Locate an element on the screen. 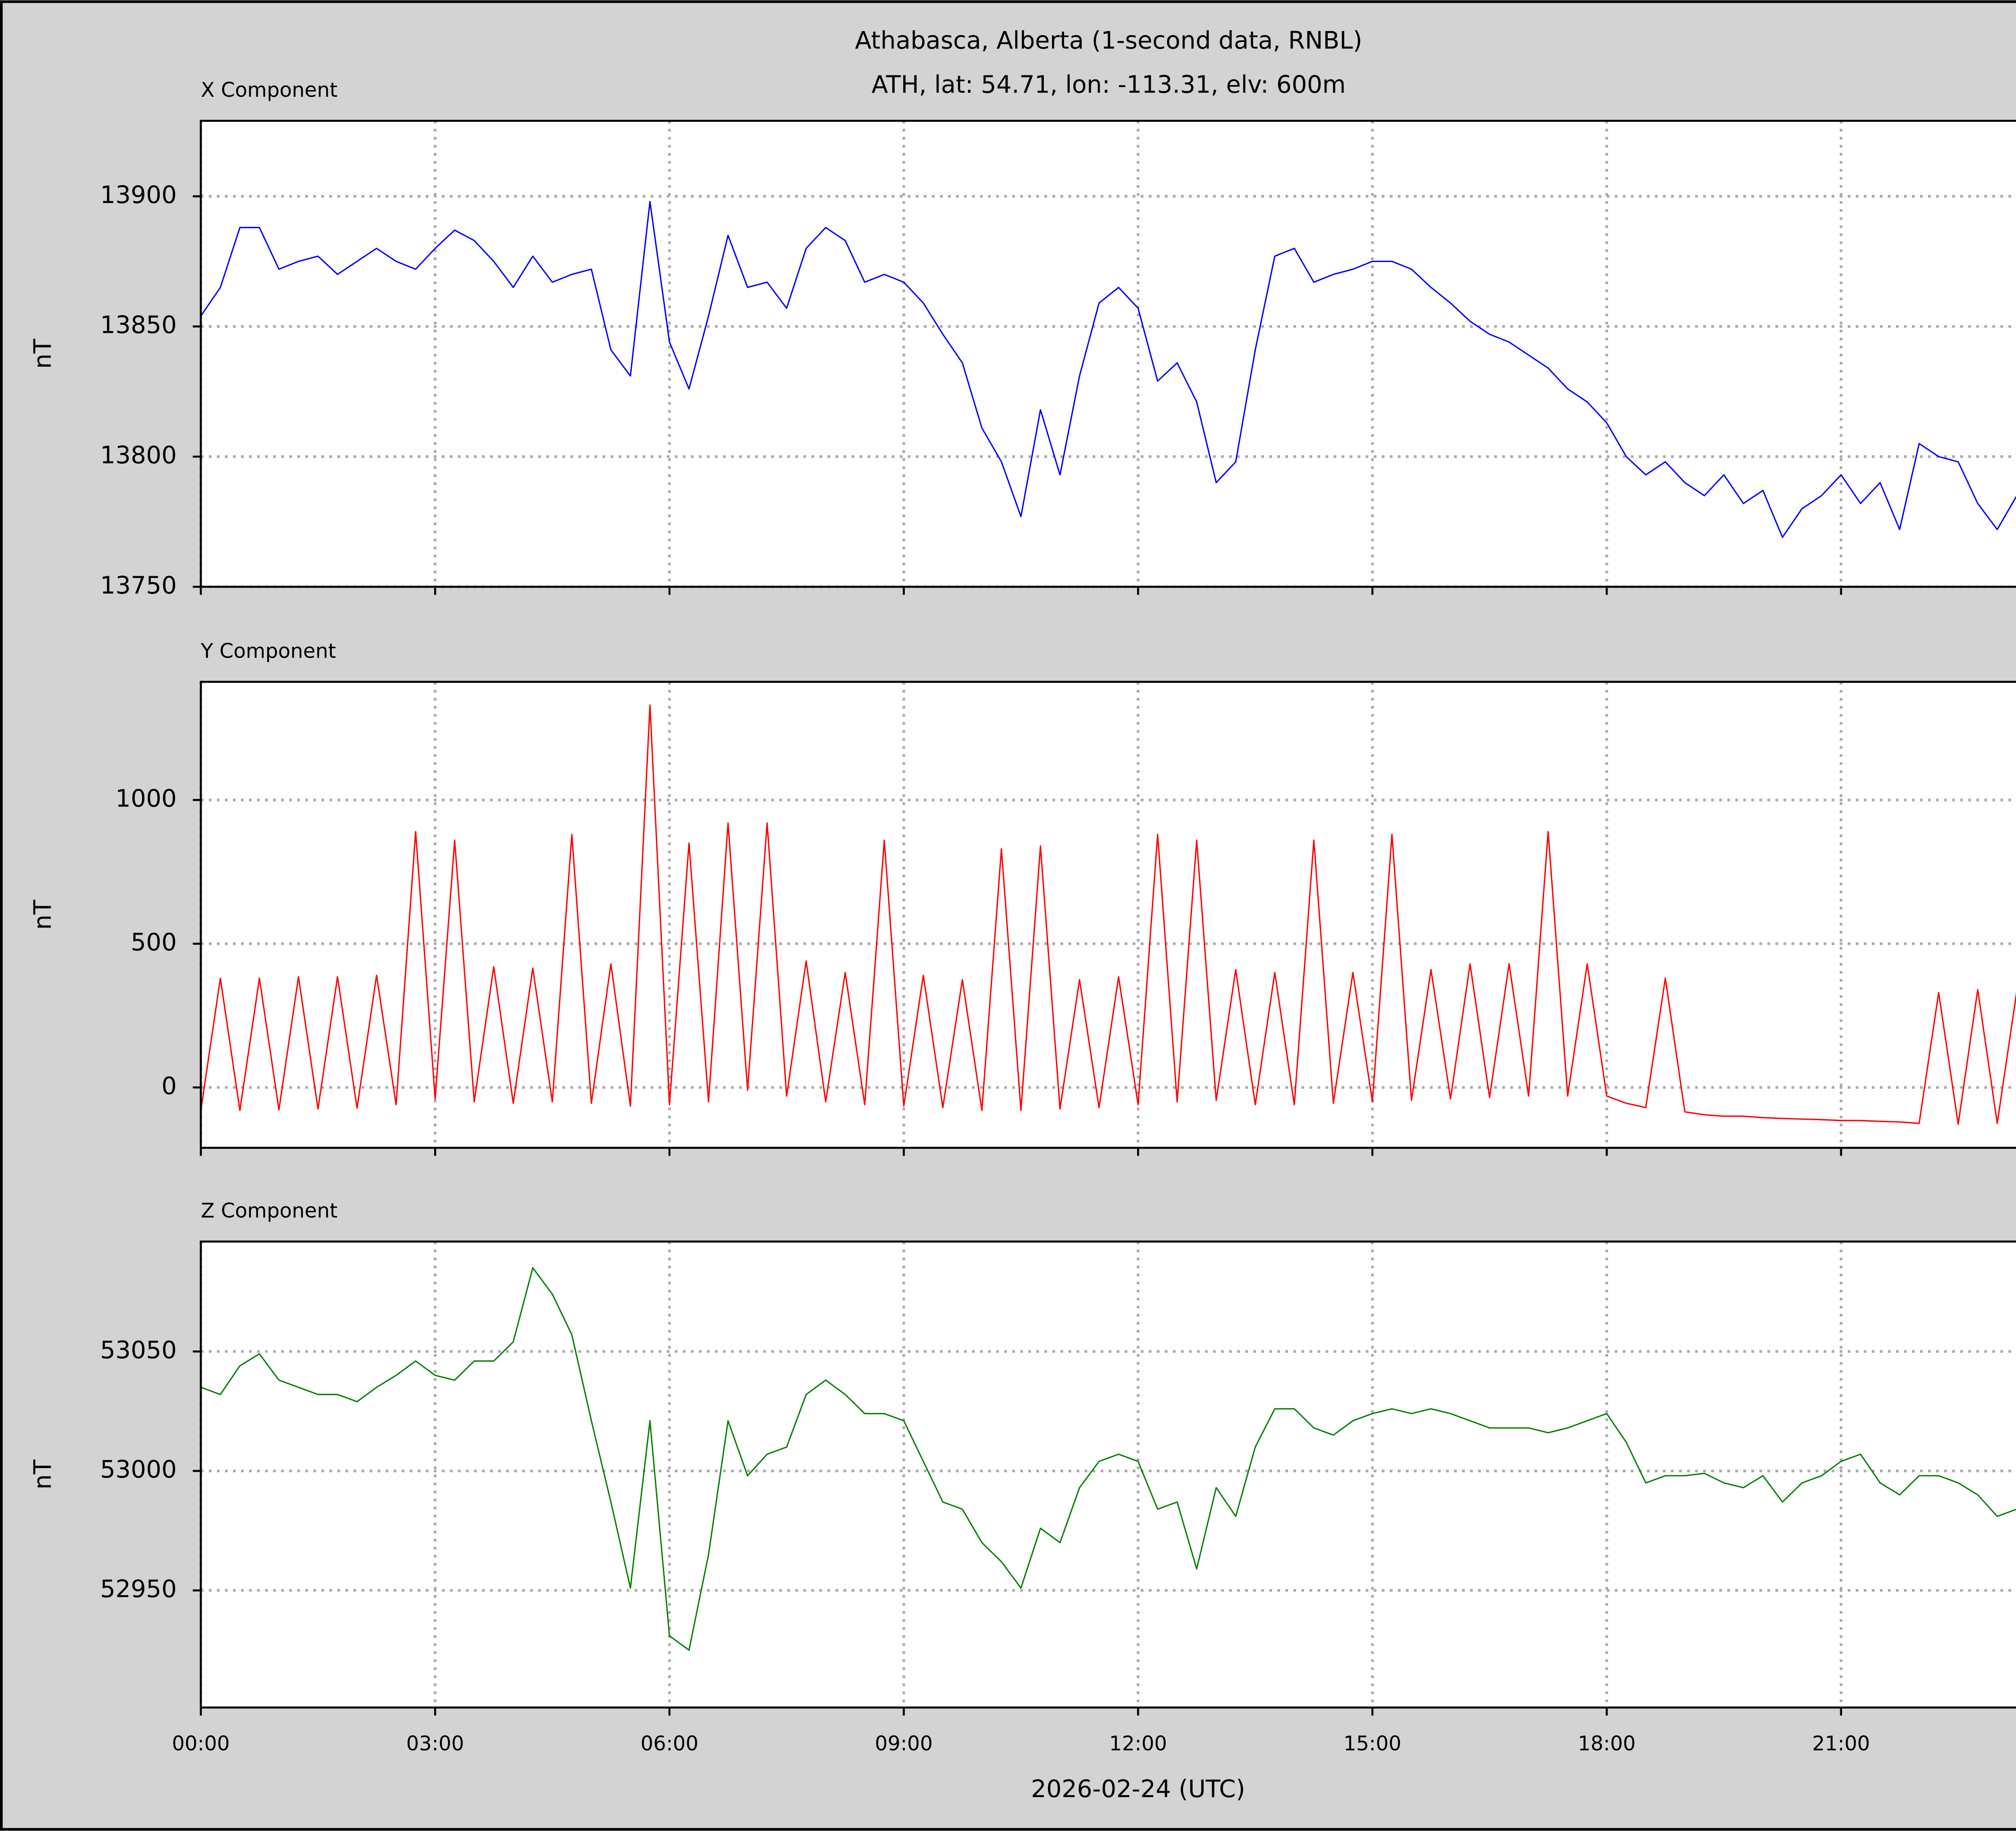 Image resolution: width=2016 pixels, height=1831 pixels. panel-title: Z Component is located at coordinates (269, 1211).